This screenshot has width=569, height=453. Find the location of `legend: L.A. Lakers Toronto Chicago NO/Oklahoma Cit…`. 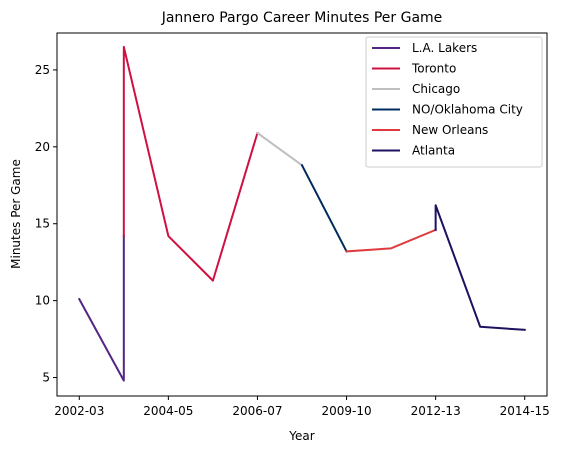

legend: L.A. Lakers Toronto Chicago NO/Oklahoma Cit… is located at coordinates (454, 102).